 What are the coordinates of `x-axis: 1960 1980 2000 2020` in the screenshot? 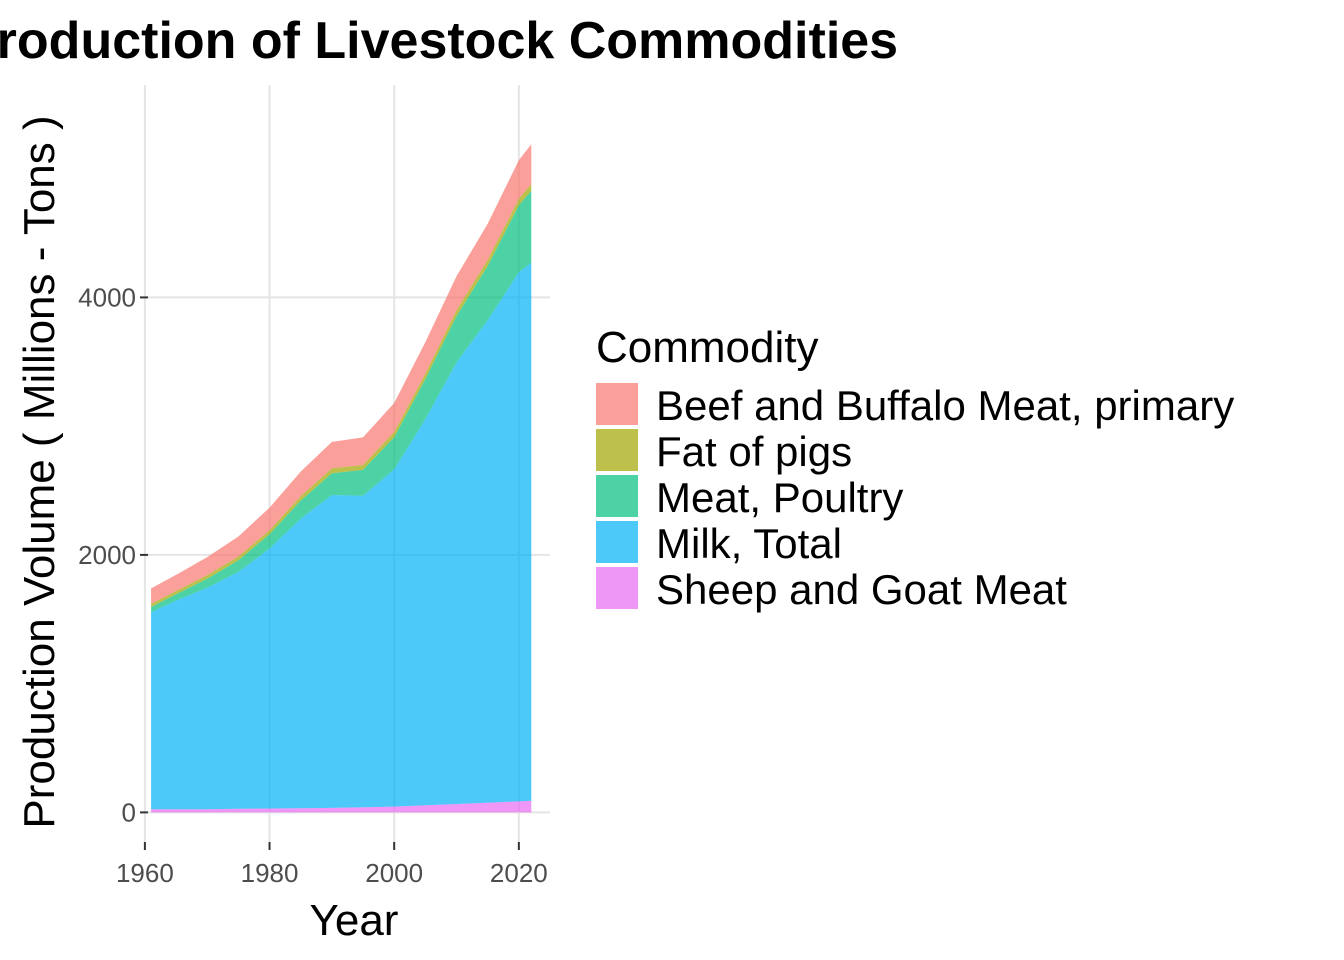 It's located at (332, 865).